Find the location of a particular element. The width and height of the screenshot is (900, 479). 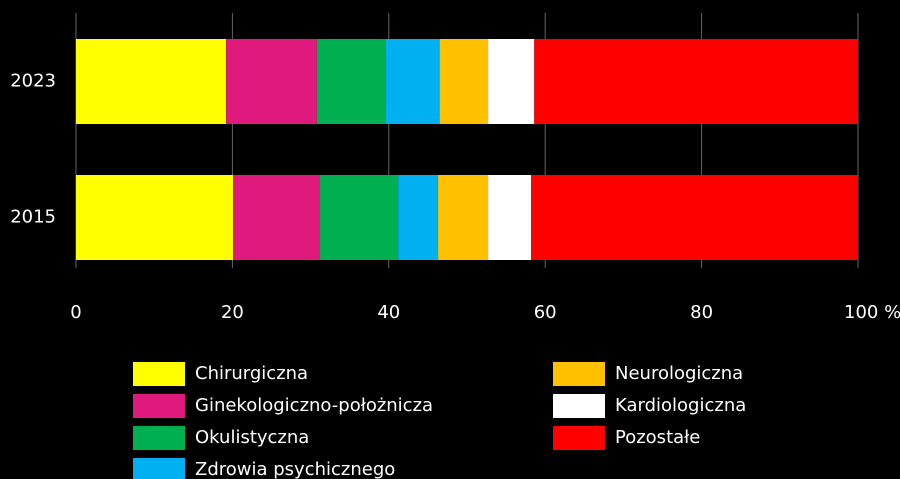

legend-label: Ginekologiczno-położnicza is located at coordinates (314, 405).